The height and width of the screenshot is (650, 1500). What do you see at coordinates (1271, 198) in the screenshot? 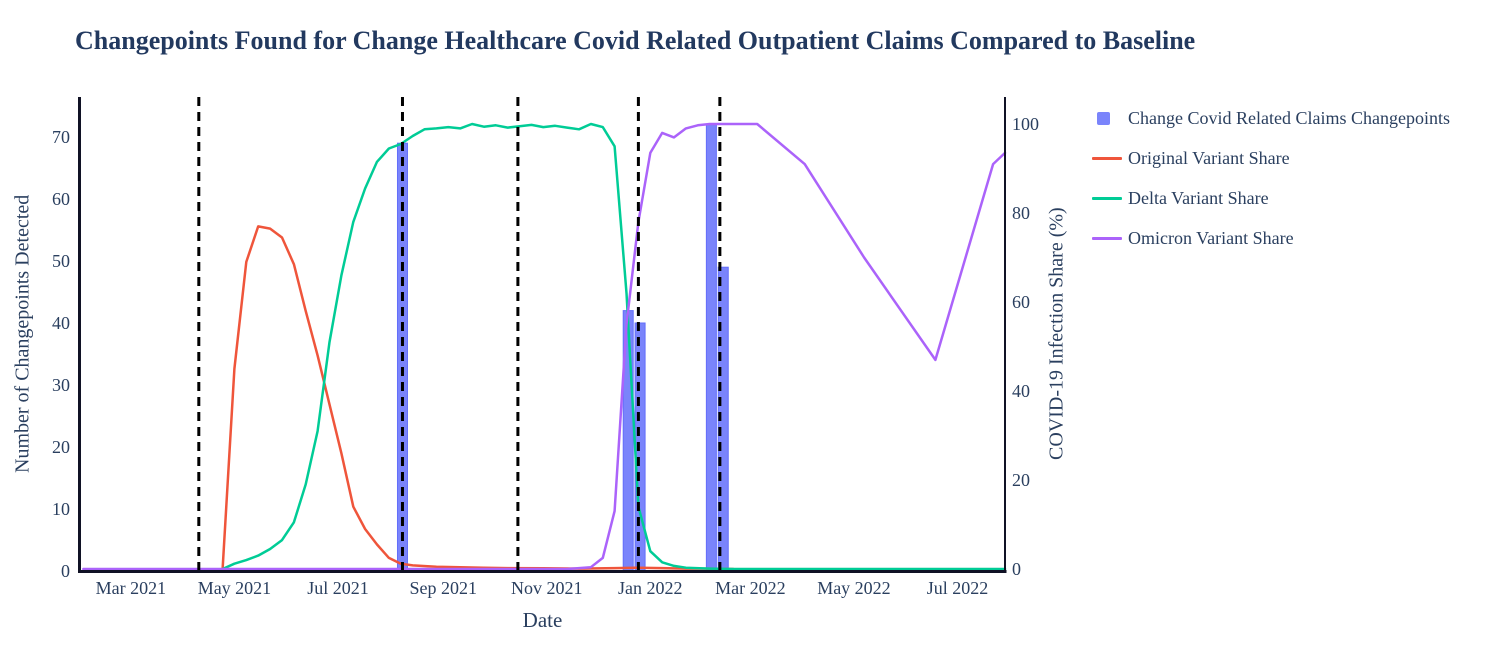
I see `legend-item-delta-variant: Delta Variant Share` at bounding box center [1271, 198].